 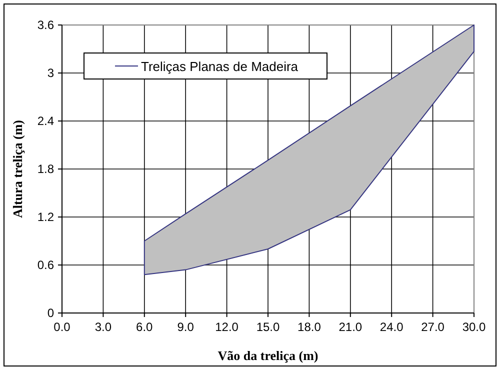 What do you see at coordinates (45, 121) in the screenshot?
I see `y-tick-label: 2.4` at bounding box center [45, 121].